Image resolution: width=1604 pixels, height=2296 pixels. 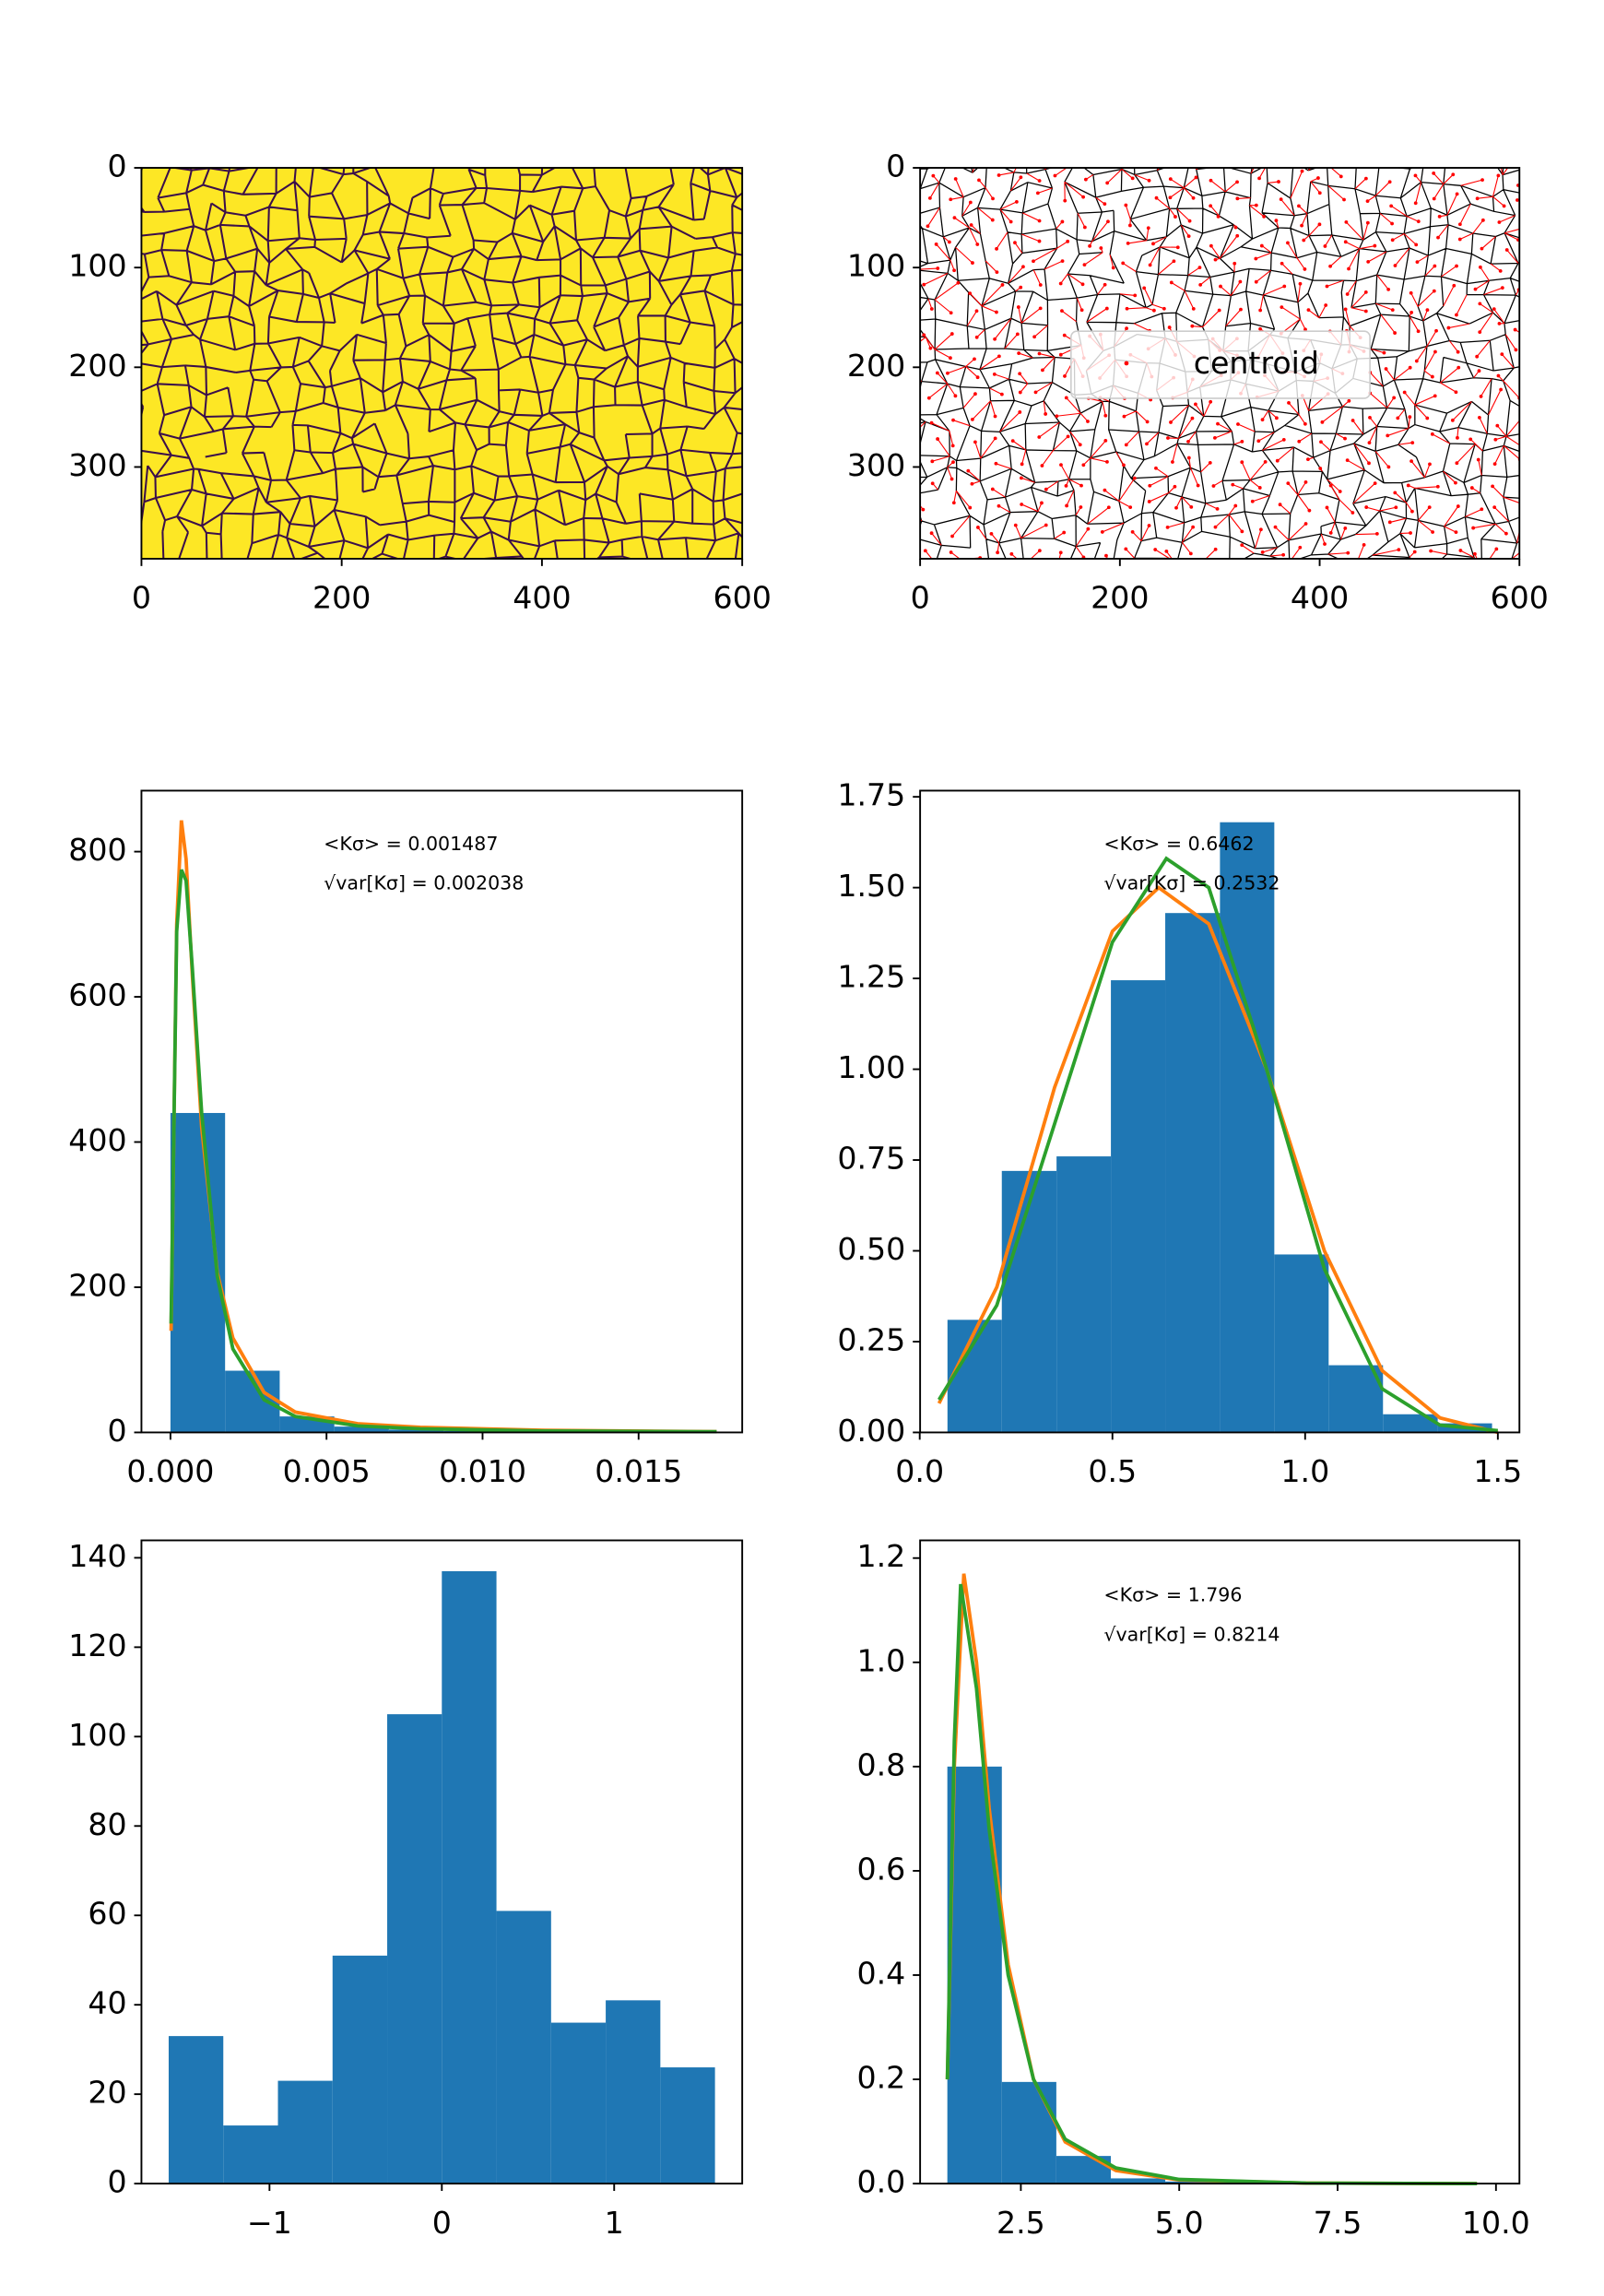 I want to click on x-tick-label: 7.5, so click(x=1338, y=2223).